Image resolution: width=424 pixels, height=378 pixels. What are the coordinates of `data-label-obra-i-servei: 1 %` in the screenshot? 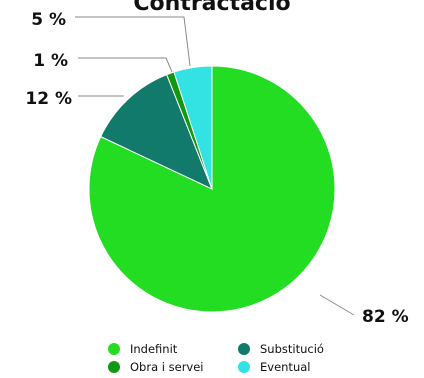 It's located at (50, 61).